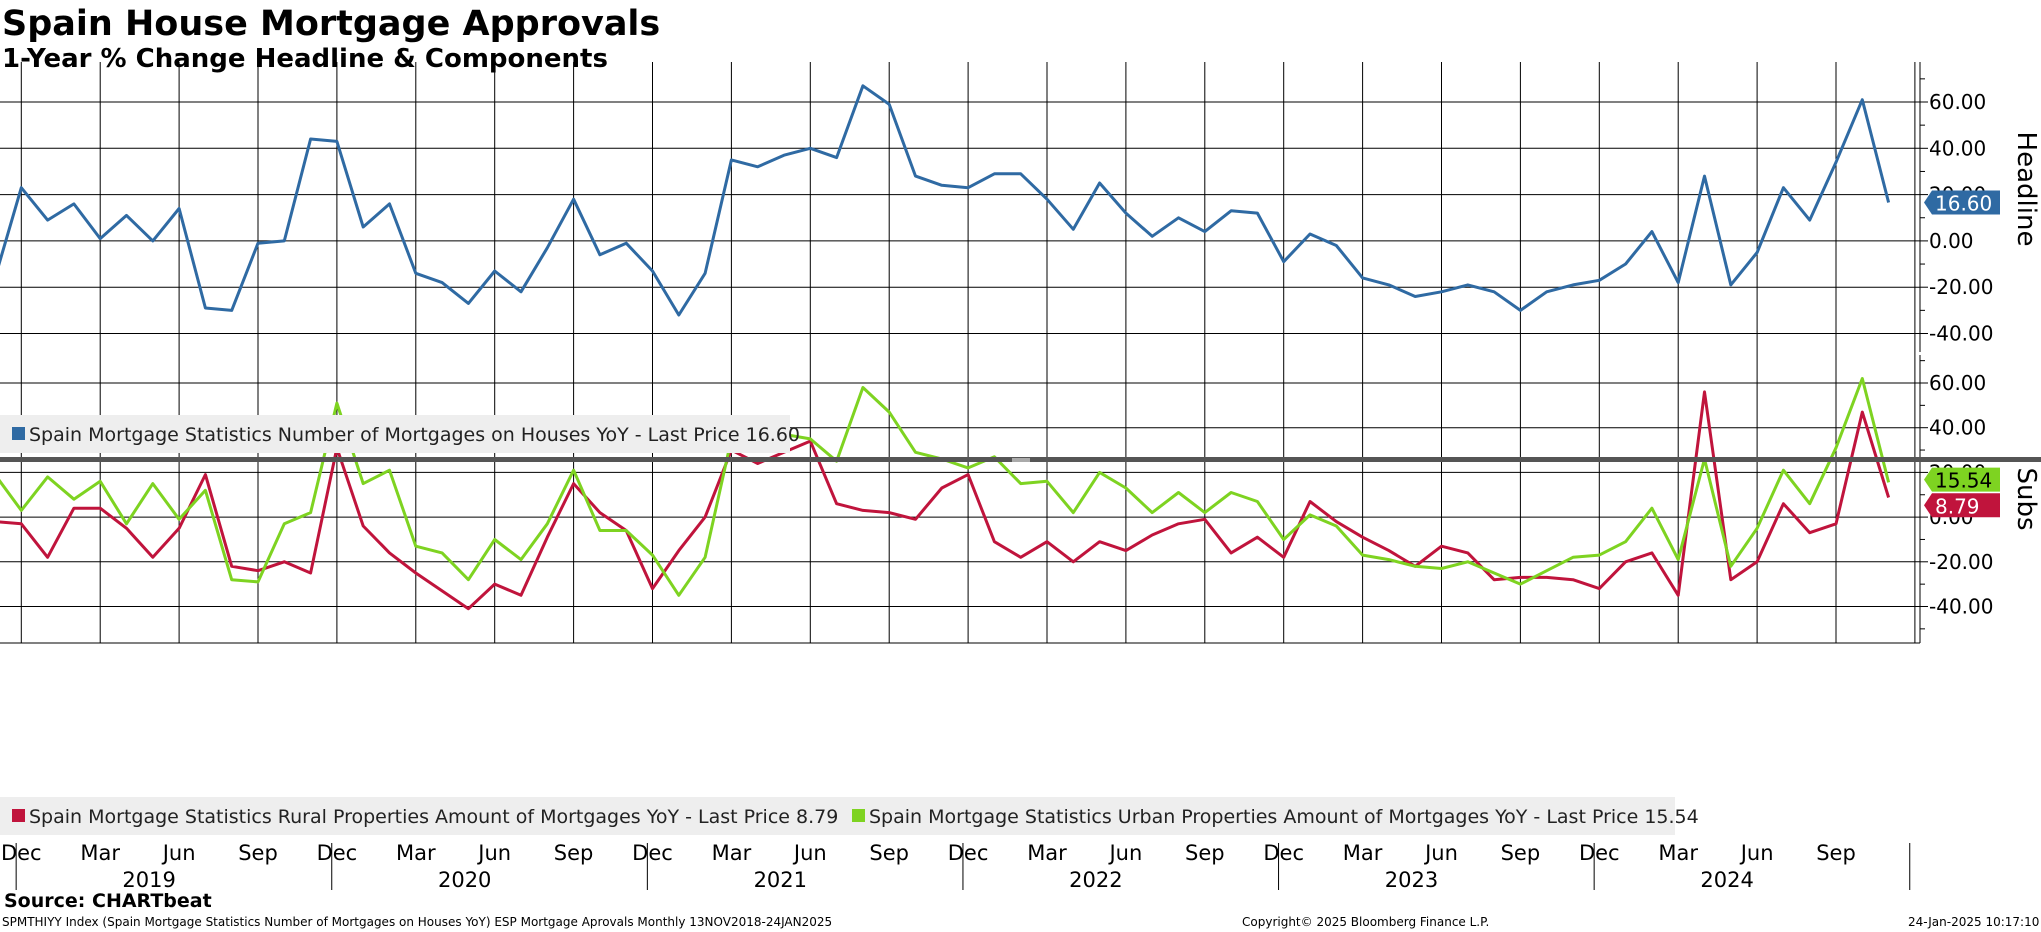 This screenshot has width=2041, height=932. What do you see at coordinates (1957, 383) in the screenshot?
I see `bottom-ytick-label: 60.00` at bounding box center [1957, 383].